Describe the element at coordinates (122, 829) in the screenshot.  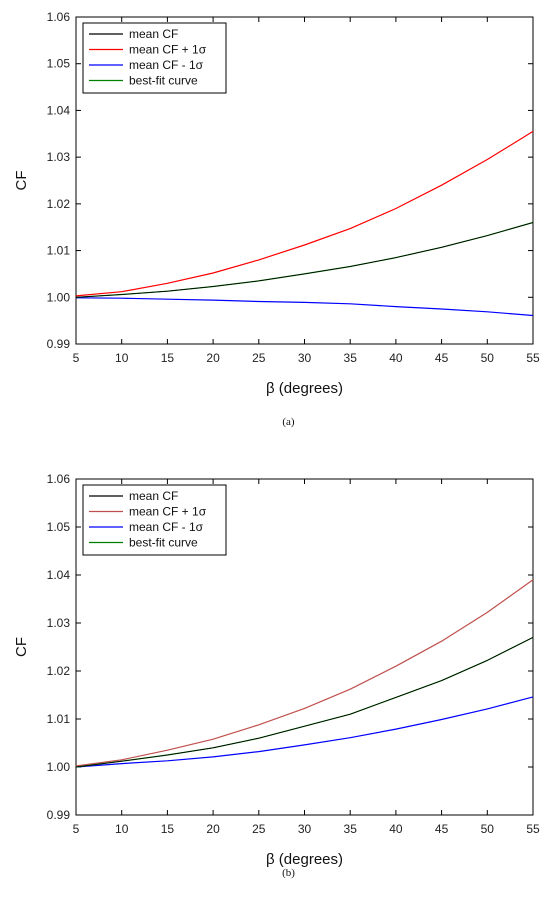
I see `x-tick-label-b: 10` at that location.